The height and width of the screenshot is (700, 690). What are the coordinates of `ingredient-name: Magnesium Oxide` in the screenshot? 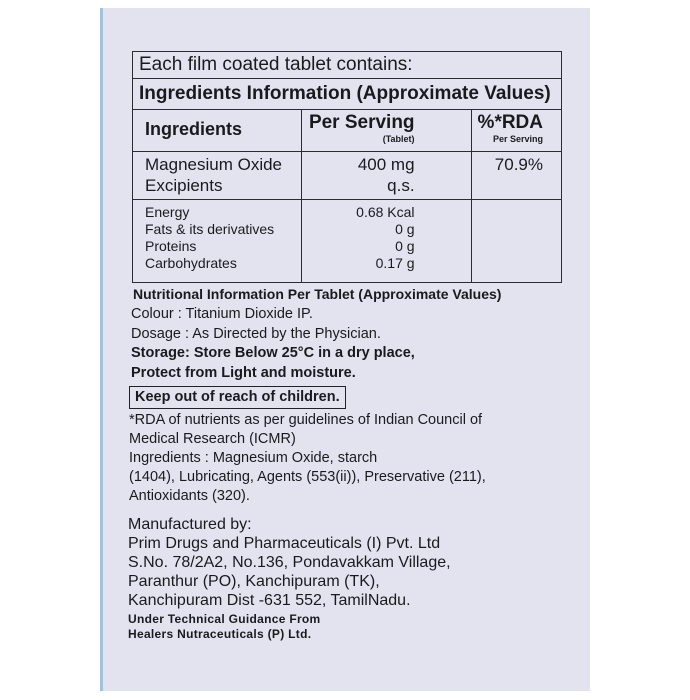 It's located at (214, 164).